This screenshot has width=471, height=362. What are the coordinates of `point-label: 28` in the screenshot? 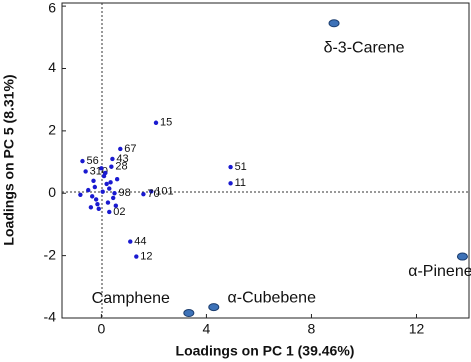 It's located at (121, 167).